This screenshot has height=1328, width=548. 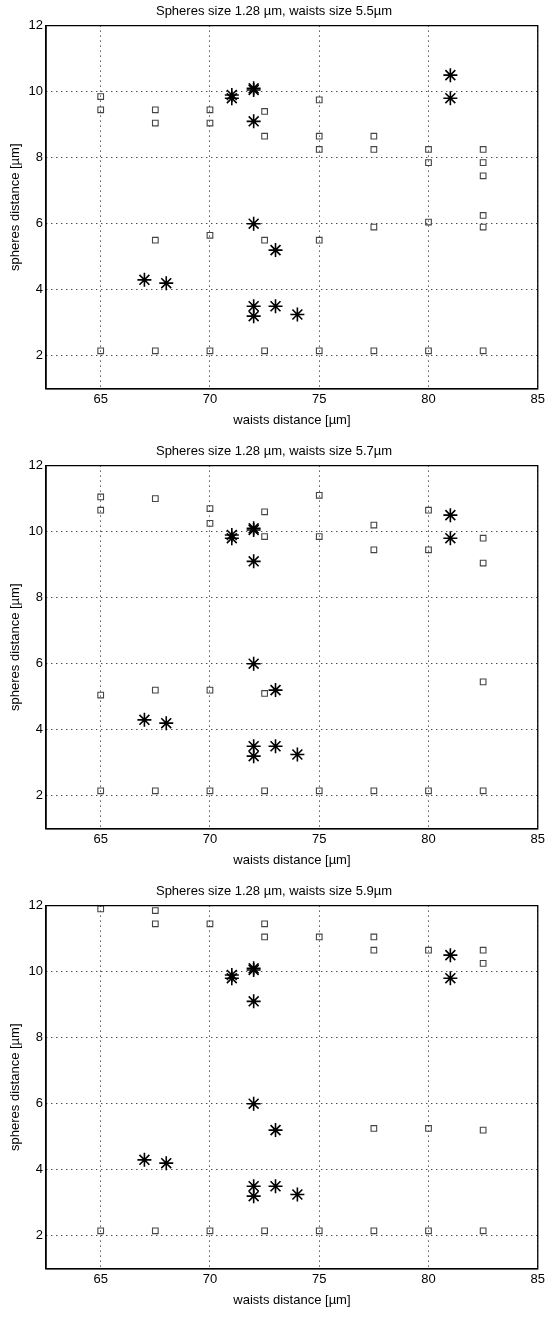 What do you see at coordinates (274, 891) in the screenshot?
I see `chart-title: Spheres size 1.28 µm, waists size 5.9µm` at bounding box center [274, 891].